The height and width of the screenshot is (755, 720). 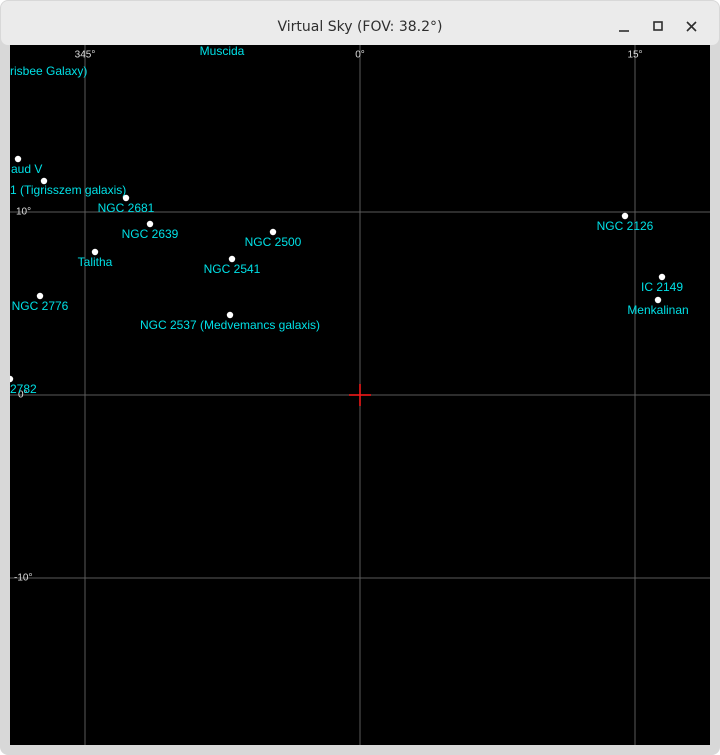 What do you see at coordinates (23, 395) in the screenshot?
I see `dec-label: 0°` at bounding box center [23, 395].